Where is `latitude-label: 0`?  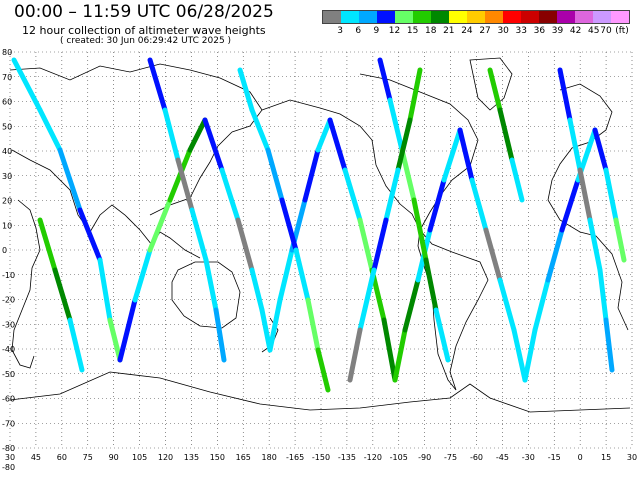
latitude-label: 0 is located at coordinates (4, 250).